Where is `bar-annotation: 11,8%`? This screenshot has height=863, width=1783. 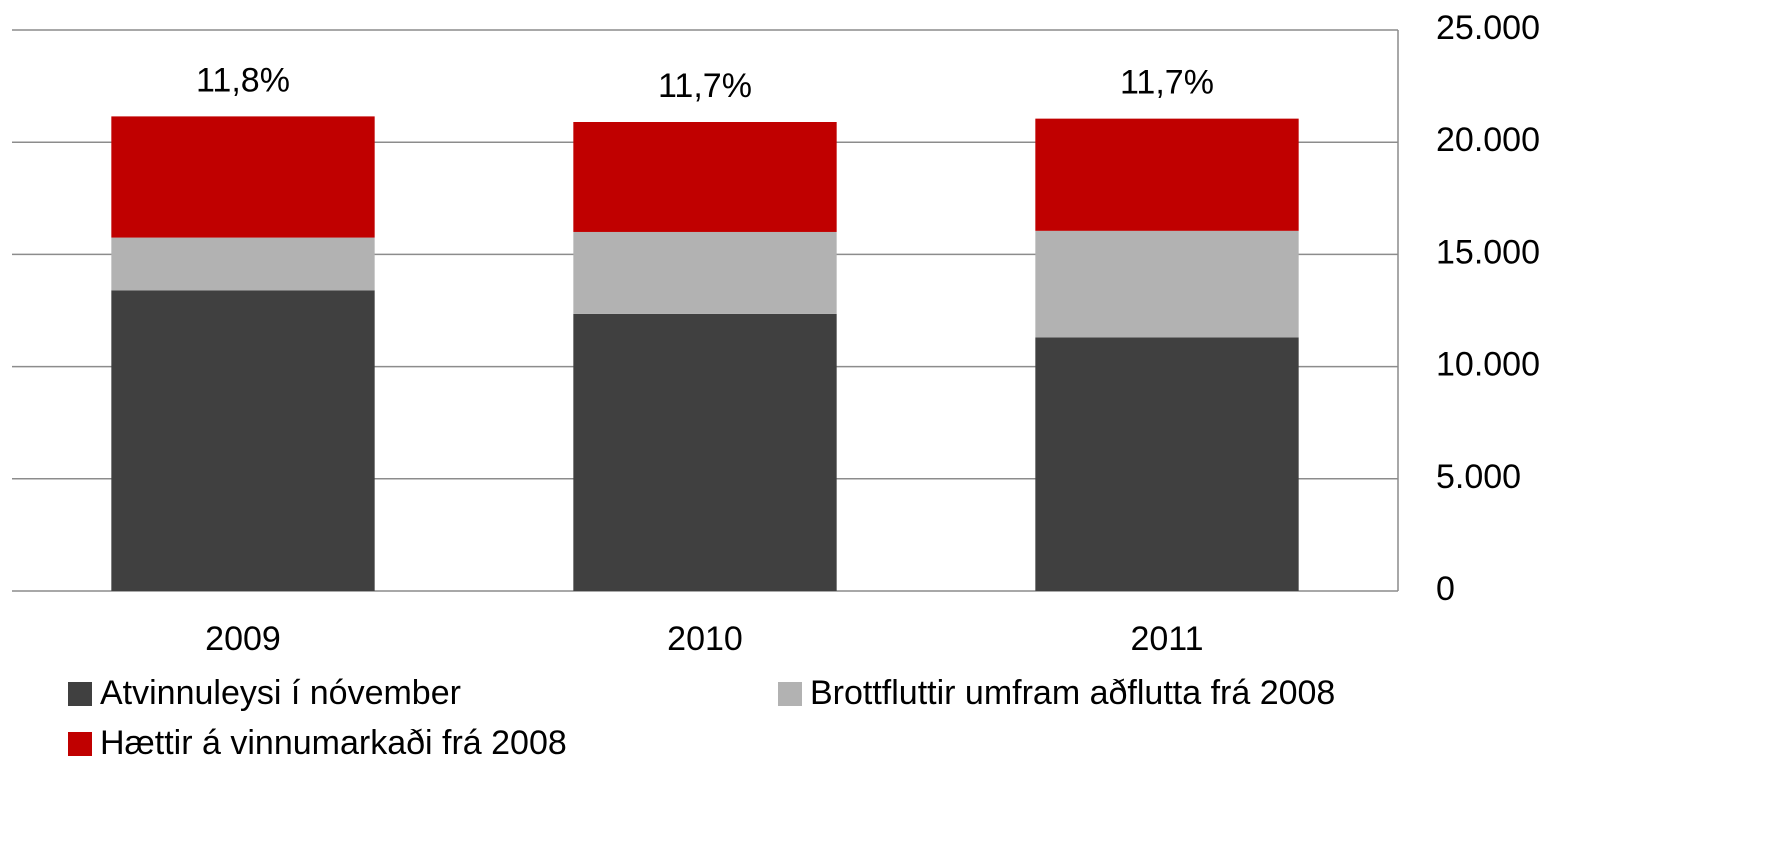 bar-annotation: 11,8% is located at coordinates (243, 80).